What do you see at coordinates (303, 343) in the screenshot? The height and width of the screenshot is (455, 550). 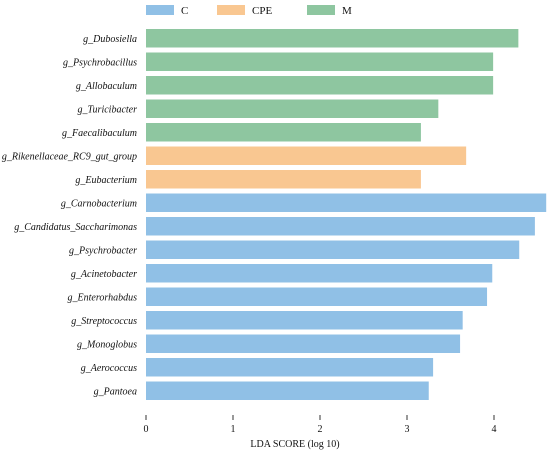 I see `bar-g-monoglobus` at bounding box center [303, 343].